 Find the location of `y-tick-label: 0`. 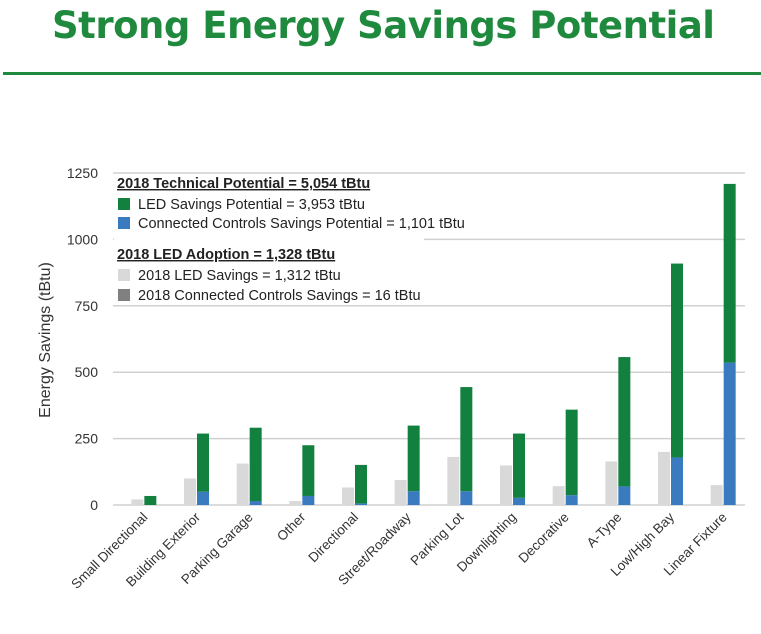

y-tick-label: 0 is located at coordinates (94, 505).